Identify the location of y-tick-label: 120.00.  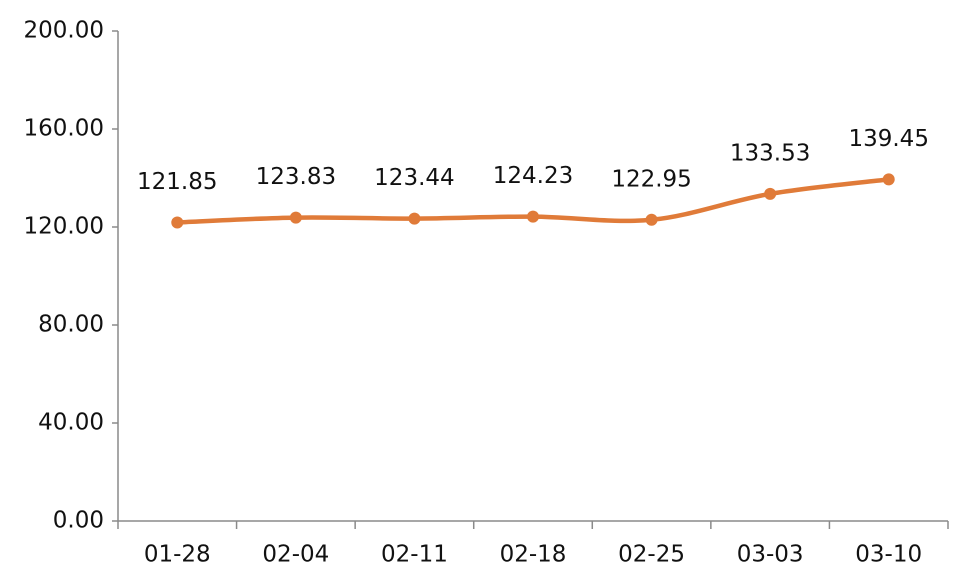
(64, 227).